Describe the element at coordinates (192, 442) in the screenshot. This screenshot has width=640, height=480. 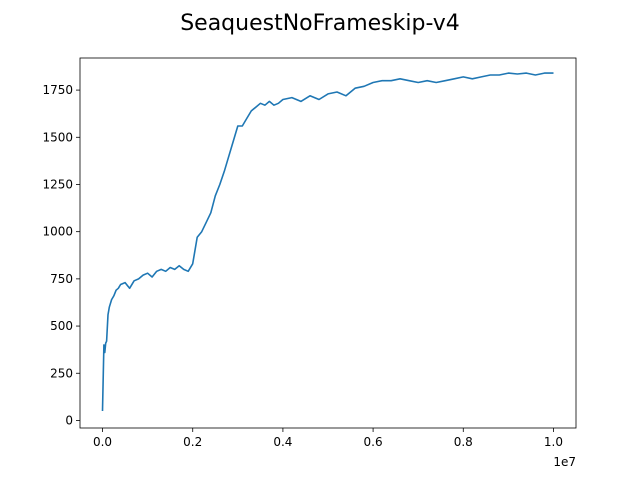
I see `x-tick-label: 0.2` at that location.